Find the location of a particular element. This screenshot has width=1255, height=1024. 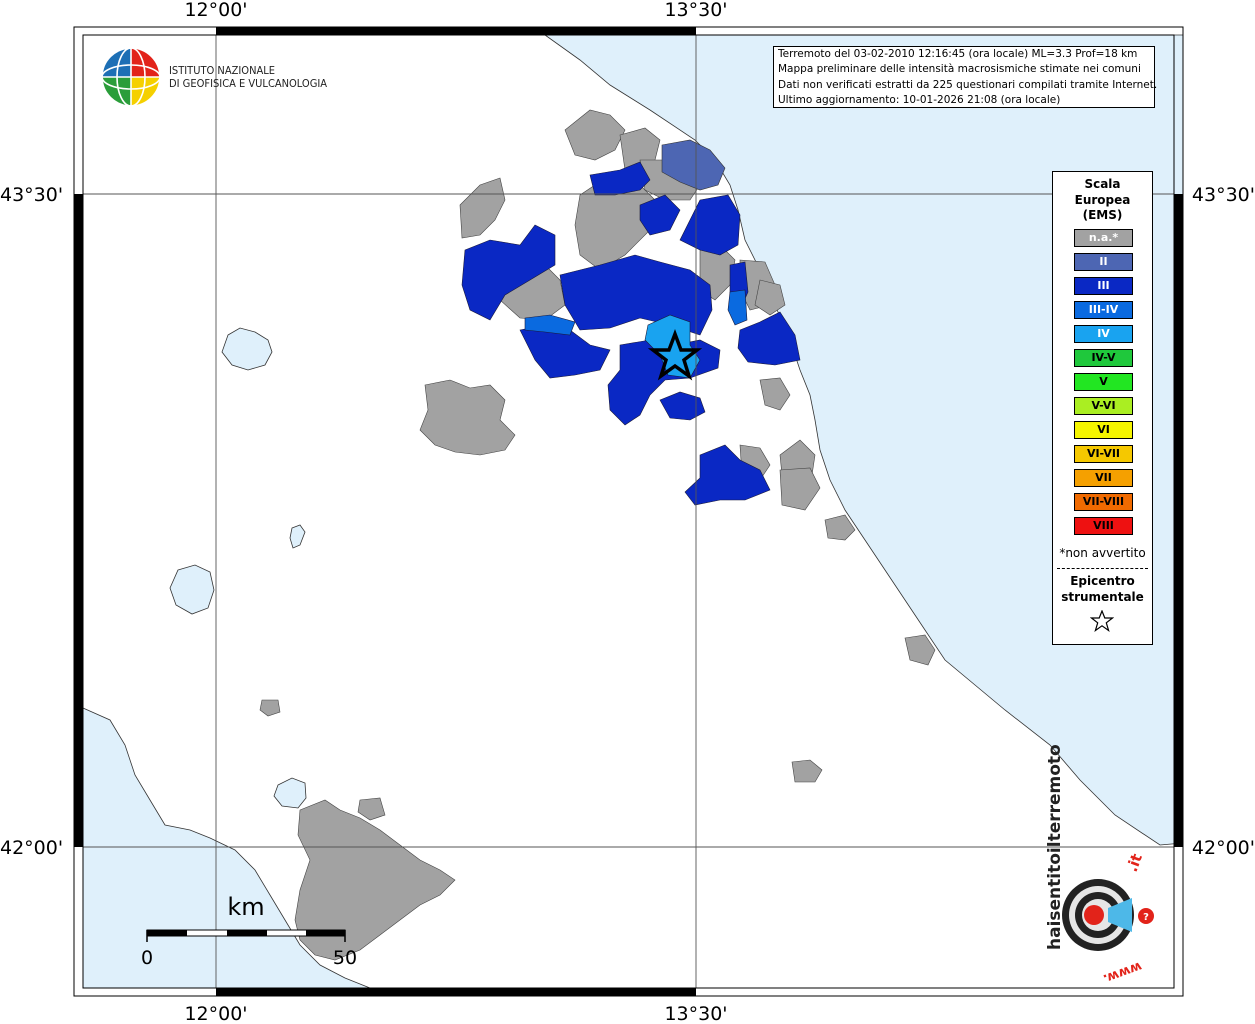

lat-label-right-top: 43°30' is located at coordinates (1223, 195).